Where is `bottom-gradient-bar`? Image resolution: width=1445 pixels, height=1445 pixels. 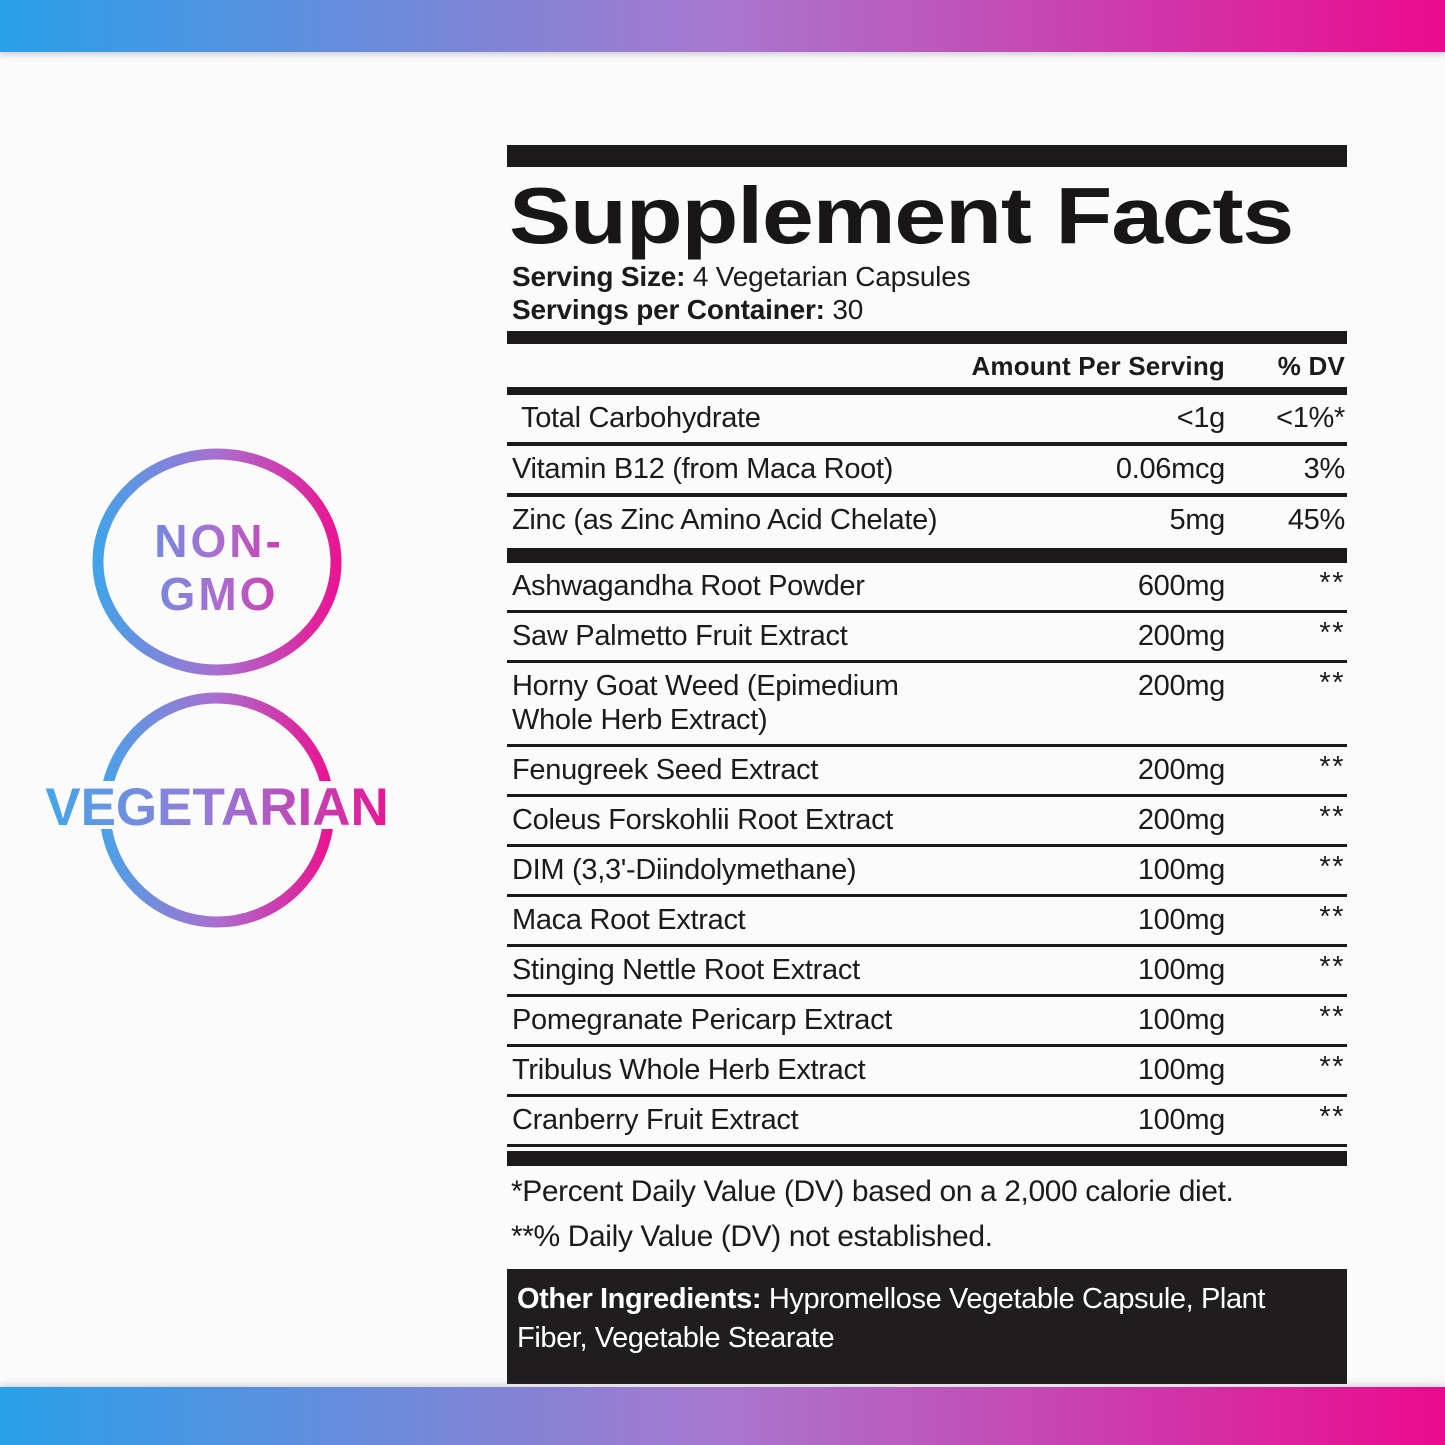 bottom-gradient-bar is located at coordinates (722, 1416).